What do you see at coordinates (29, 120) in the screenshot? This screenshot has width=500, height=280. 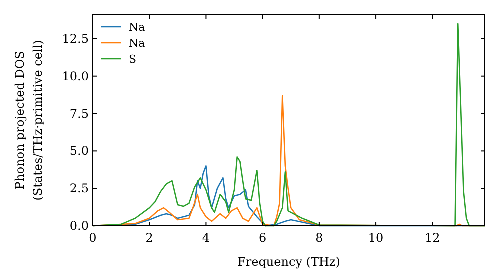 I see `y-axis-title: Phonon projected DOS (States/THz·primitive cell)` at bounding box center [29, 120].